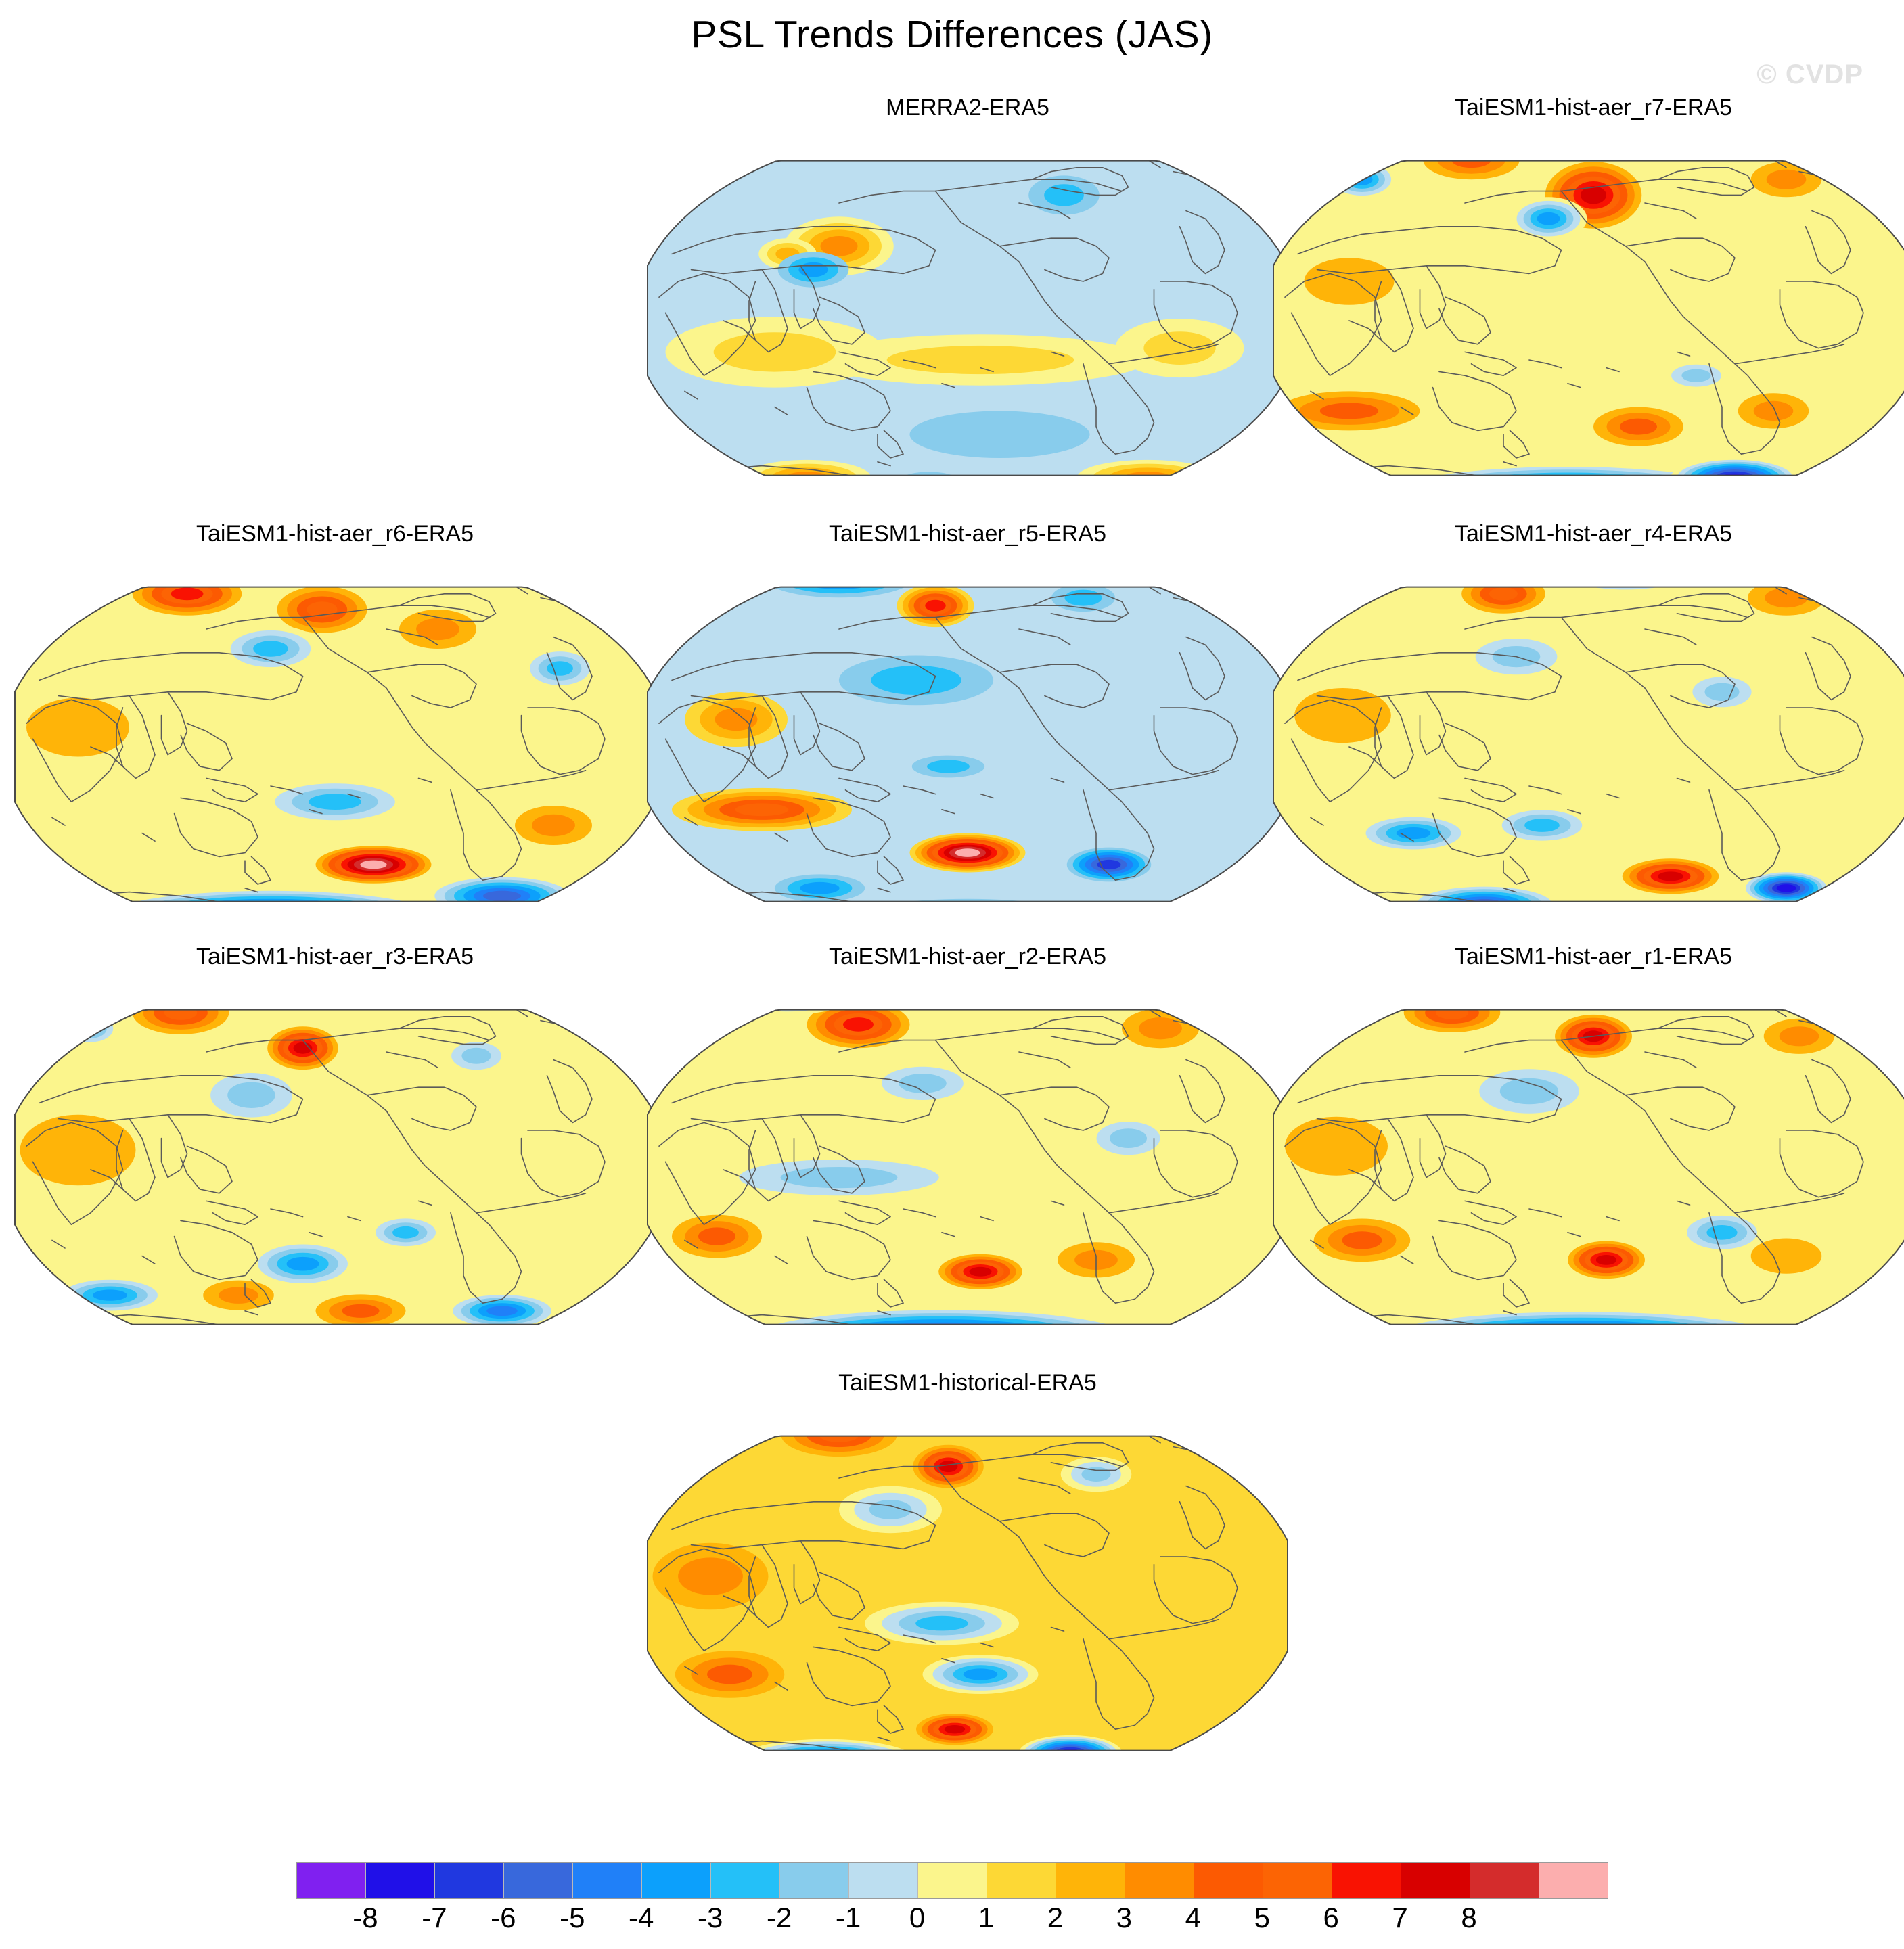 The height and width of the screenshot is (1949, 1904). What do you see at coordinates (1588, 306) in the screenshot?
I see `map-panel-r7: TaiESM1-hist-aer_r7-ERA5` at bounding box center [1588, 306].